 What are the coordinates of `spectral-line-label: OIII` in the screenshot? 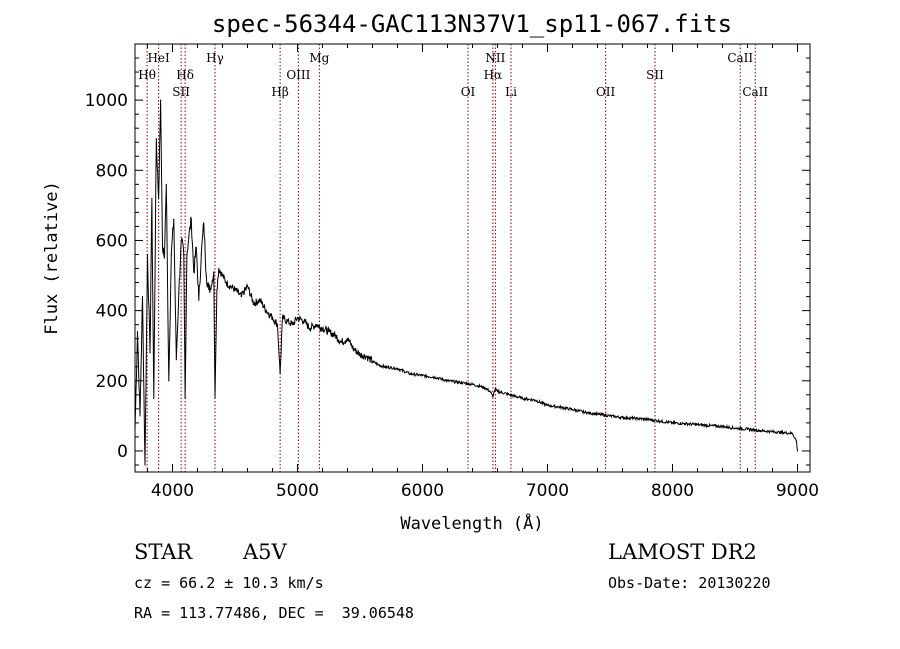 It's located at (298, 75).